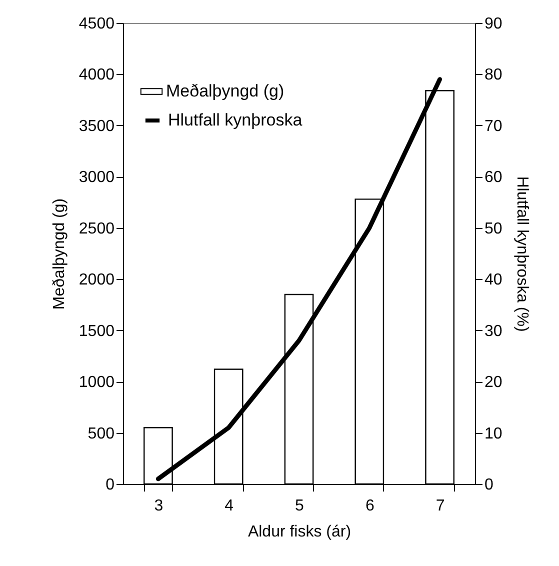  What do you see at coordinates (440, 506) in the screenshot?
I see `x-tick-label: 7` at bounding box center [440, 506].